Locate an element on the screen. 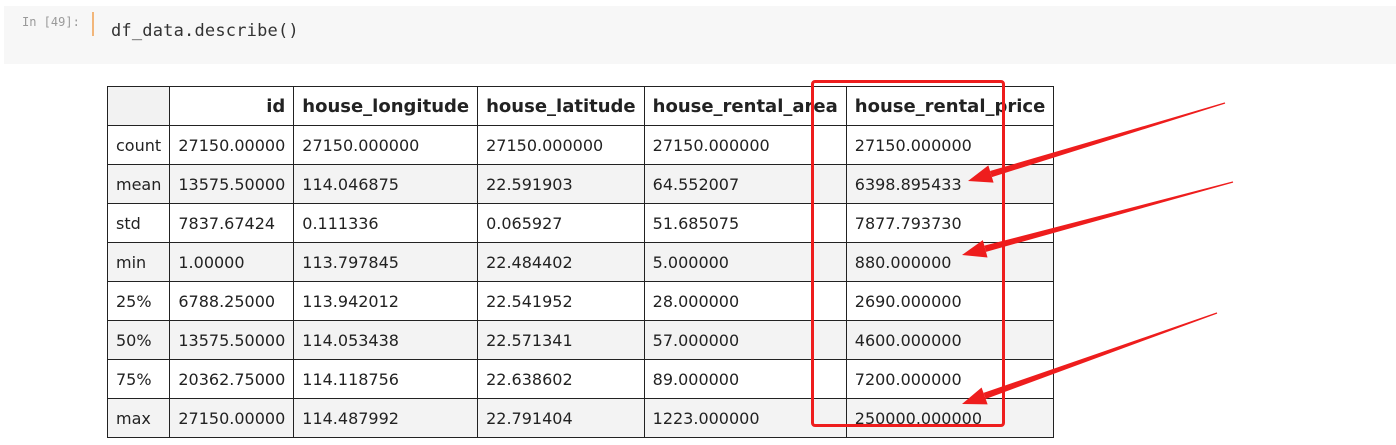 The image size is (1396, 445). table-cell: 2690.000000 is located at coordinates (950, 301).